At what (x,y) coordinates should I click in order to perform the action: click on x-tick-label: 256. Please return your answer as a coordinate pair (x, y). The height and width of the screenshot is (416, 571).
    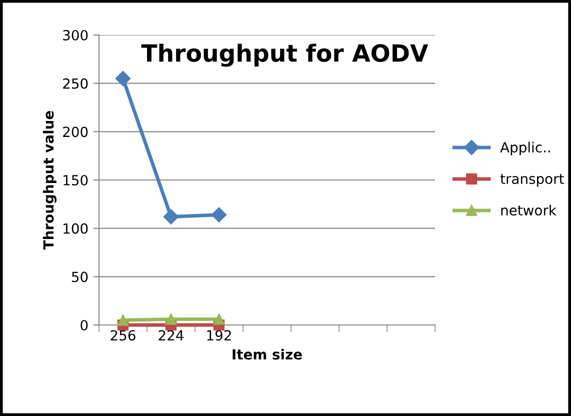
    Looking at the image, I should click on (123, 335).